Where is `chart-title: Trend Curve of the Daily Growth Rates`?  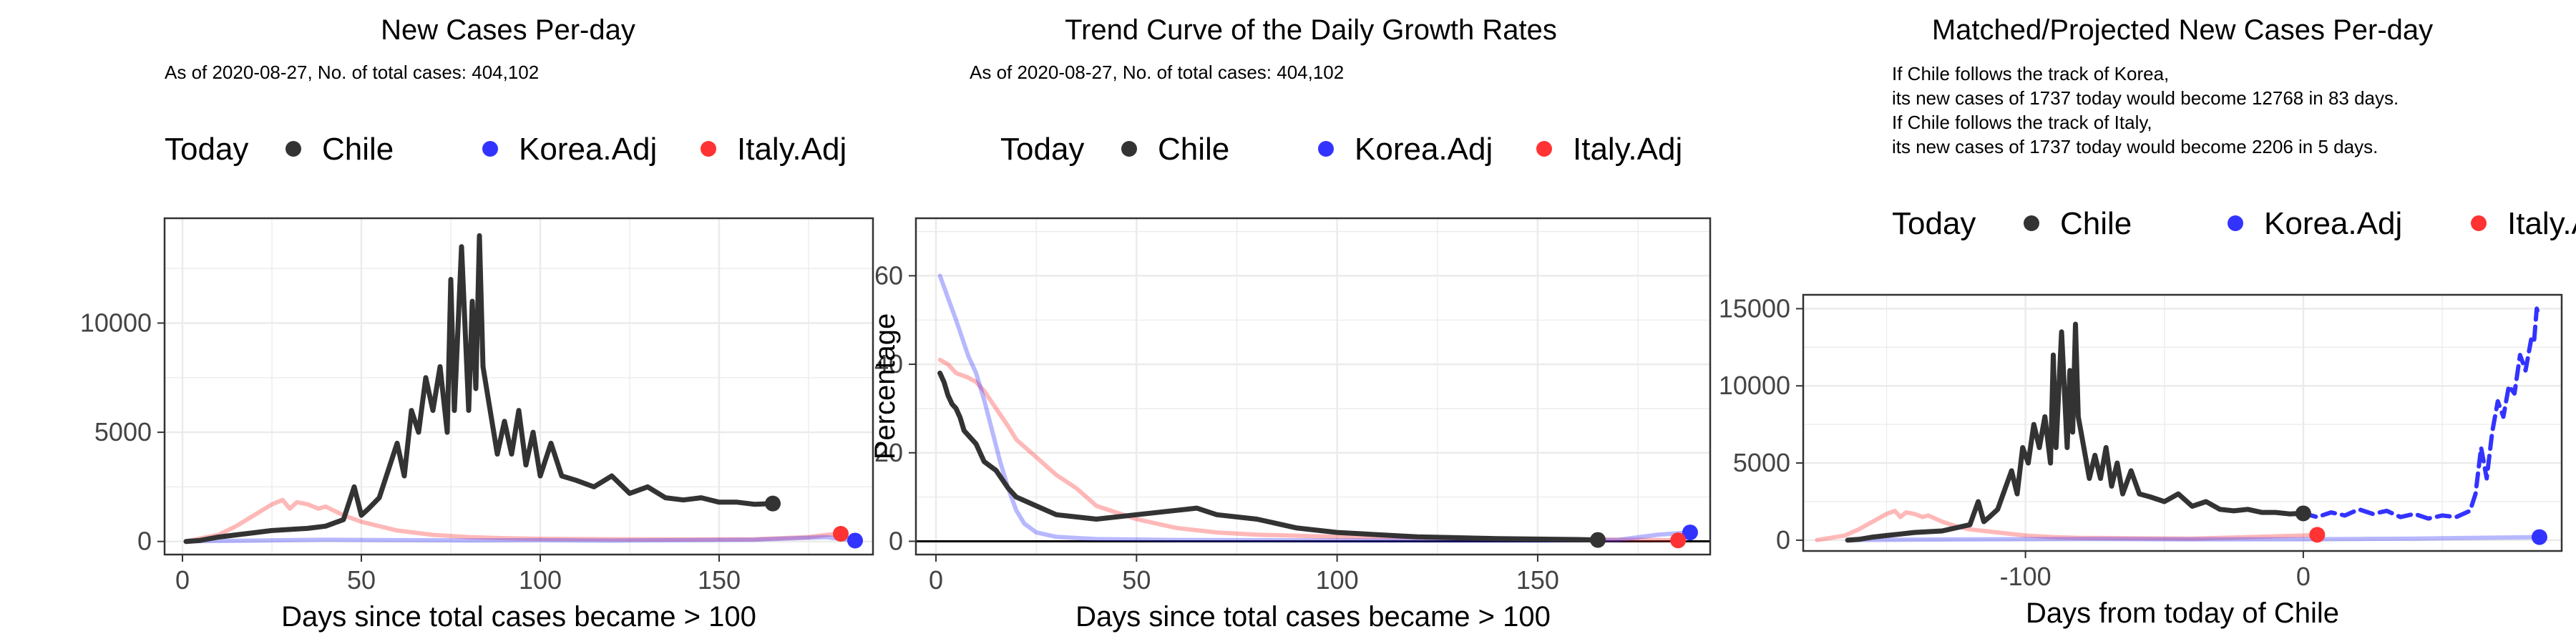
chart-title: Trend Curve of the Daily Growth Rates is located at coordinates (1311, 30).